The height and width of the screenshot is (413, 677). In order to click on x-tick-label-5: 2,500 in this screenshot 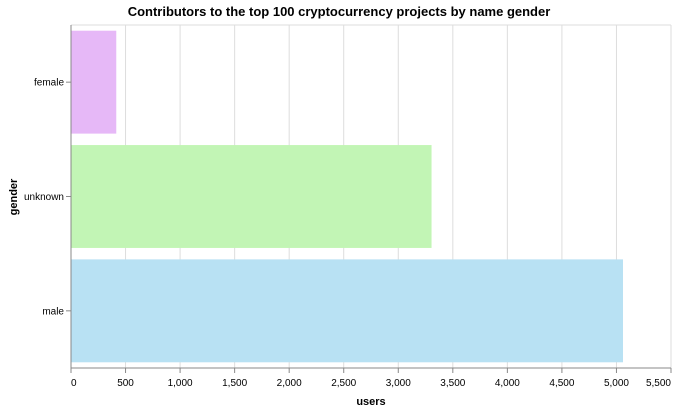, I will do `click(343, 383)`.